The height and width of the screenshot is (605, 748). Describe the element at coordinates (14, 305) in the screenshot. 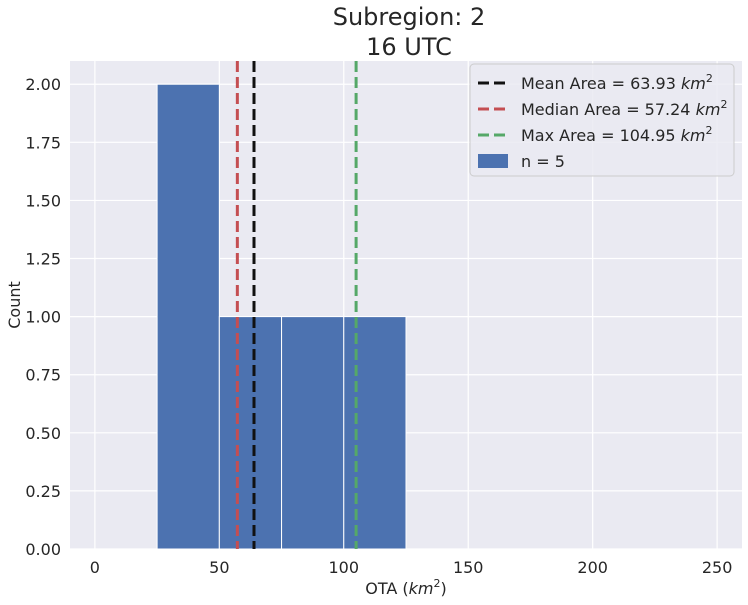

I see `y-axis-label: Count` at that location.